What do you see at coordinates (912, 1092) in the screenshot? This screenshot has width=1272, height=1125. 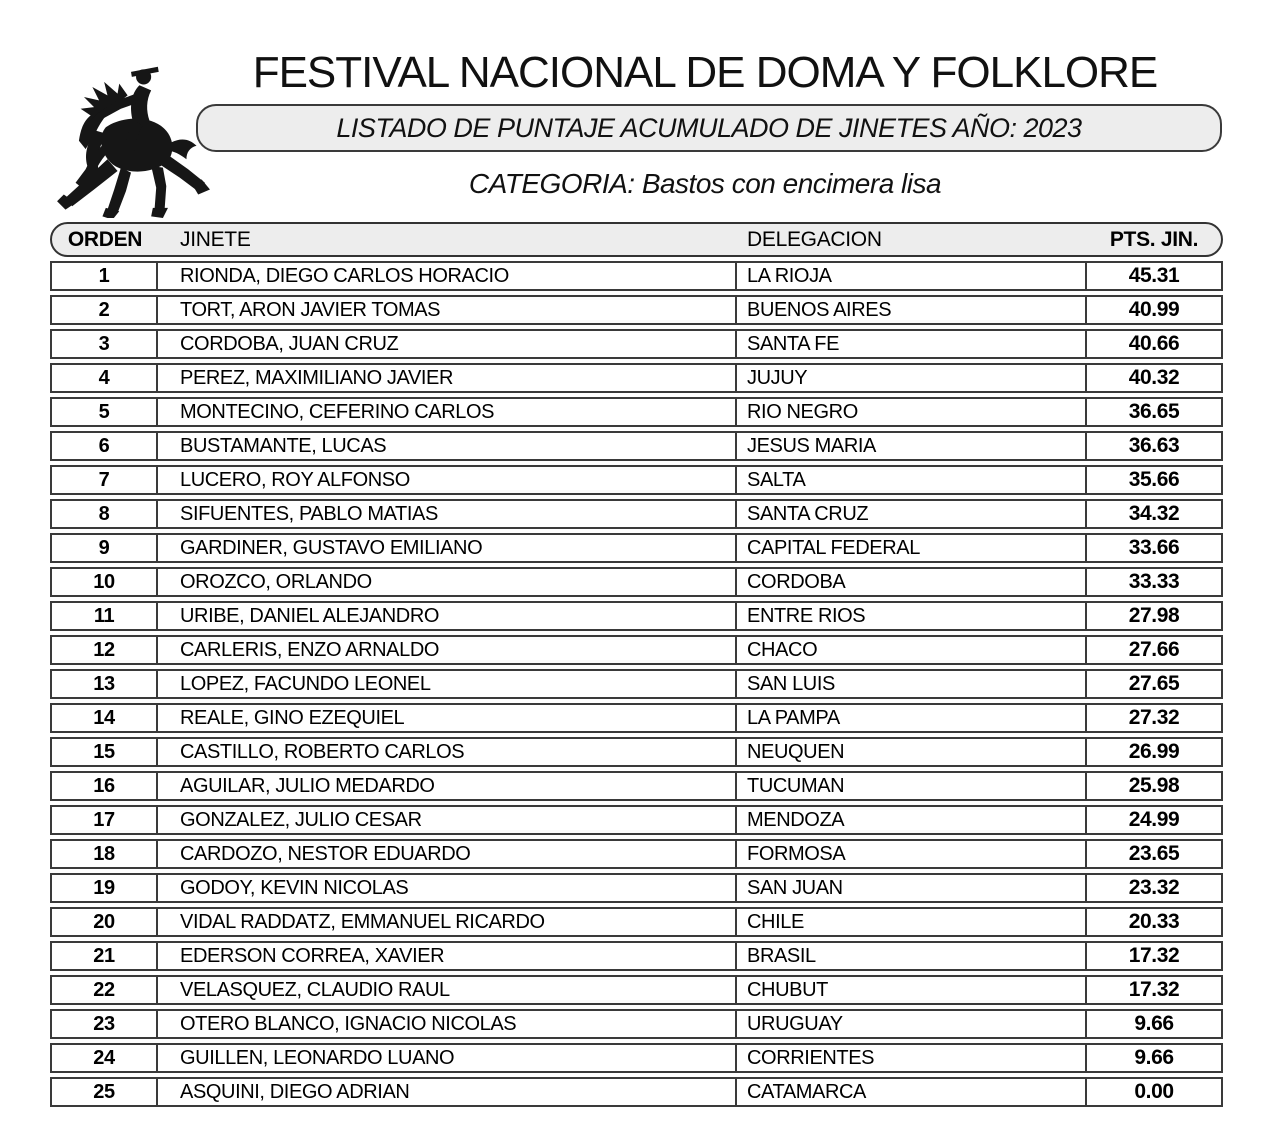 I see `row-delegacion-cell: CATAMARCA` at bounding box center [912, 1092].